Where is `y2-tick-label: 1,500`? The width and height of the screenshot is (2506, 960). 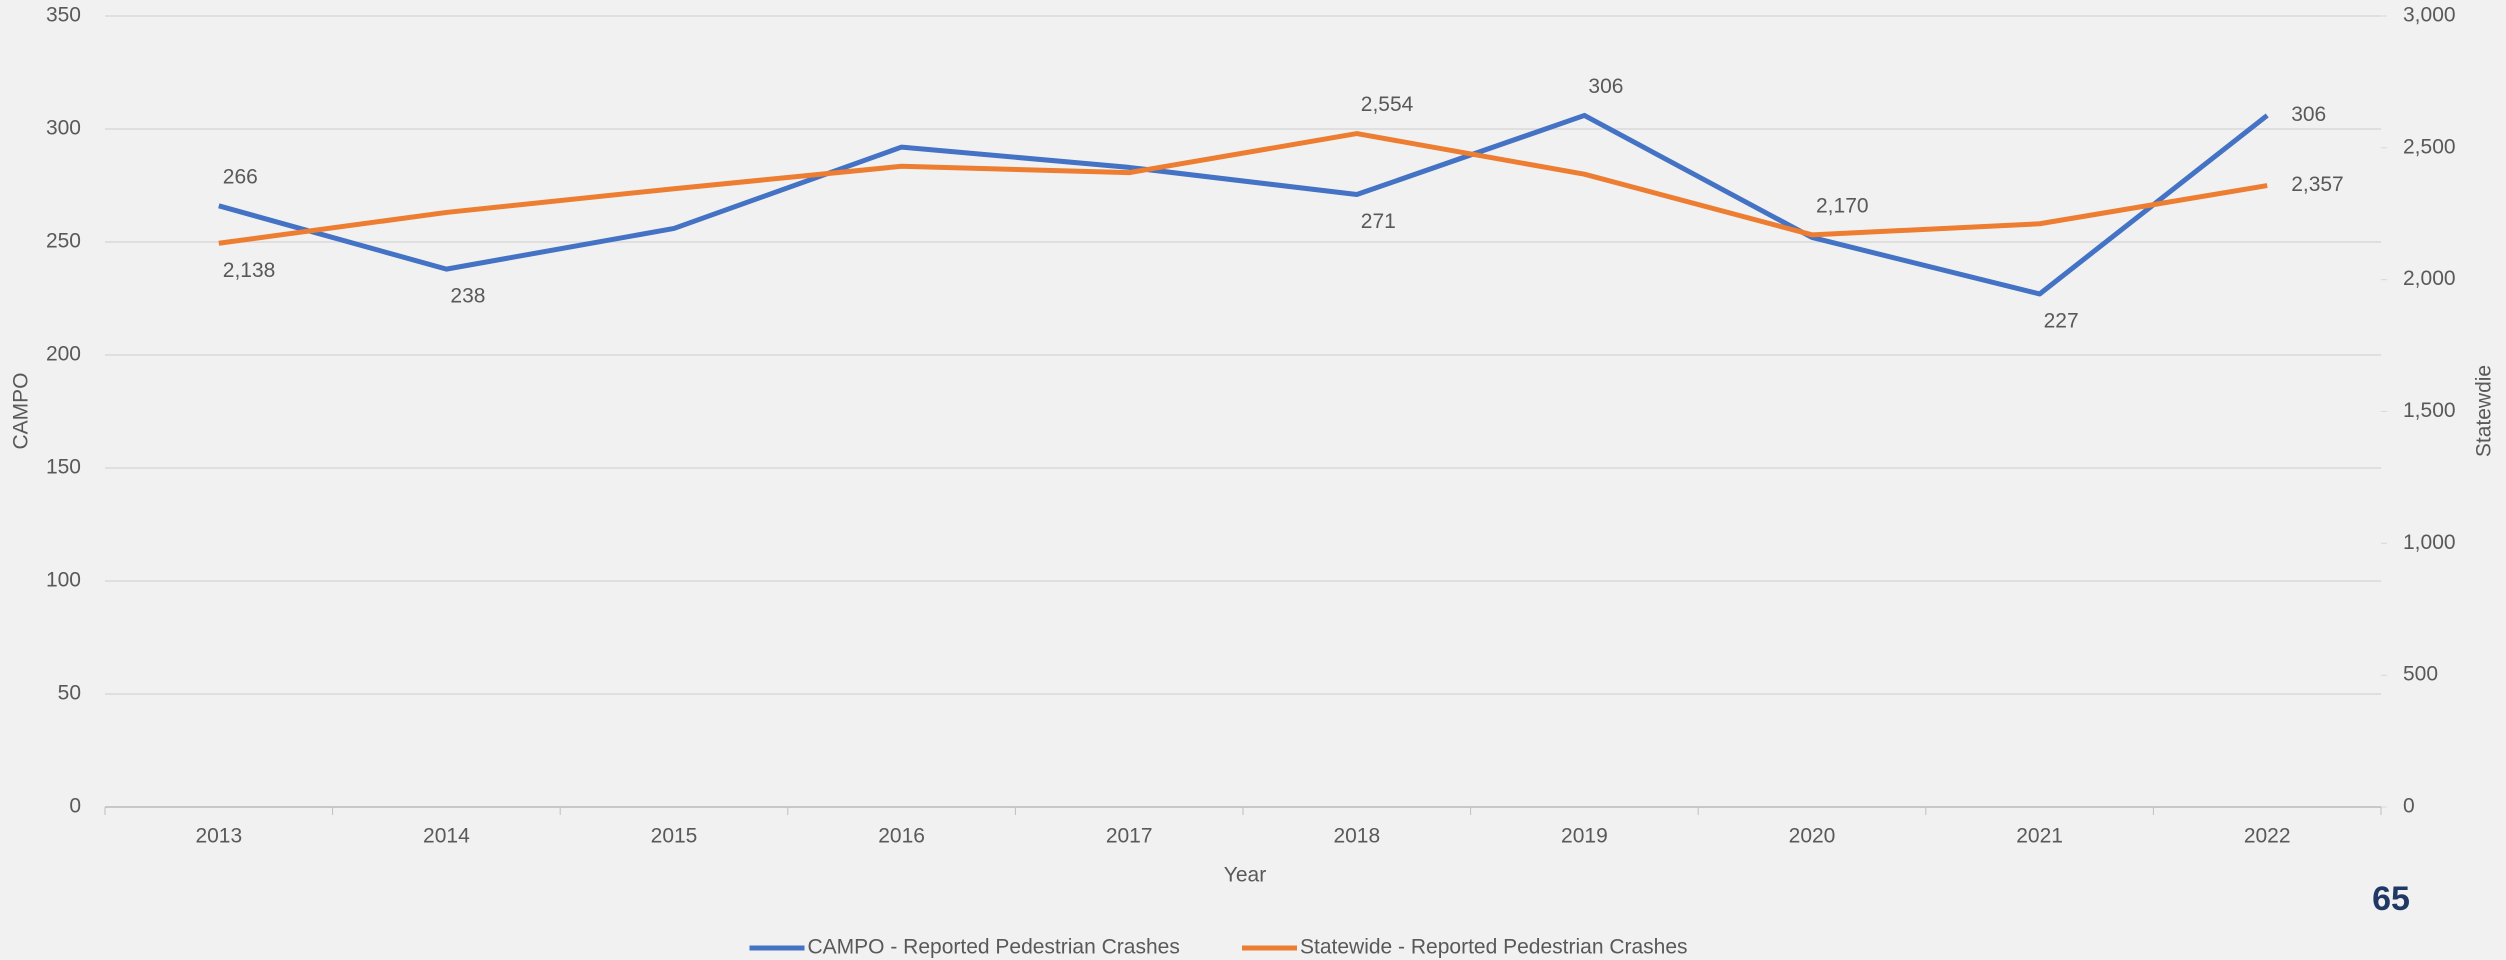 y2-tick-label: 1,500 is located at coordinates (2429, 410).